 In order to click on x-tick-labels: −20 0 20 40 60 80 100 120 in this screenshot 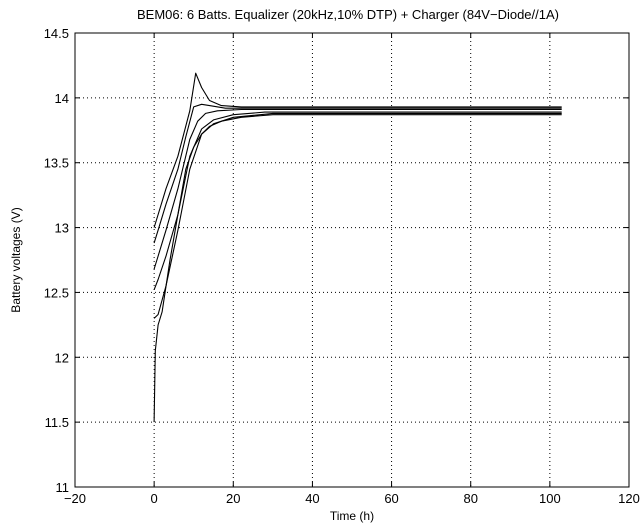, I will do `click(352, 498)`.